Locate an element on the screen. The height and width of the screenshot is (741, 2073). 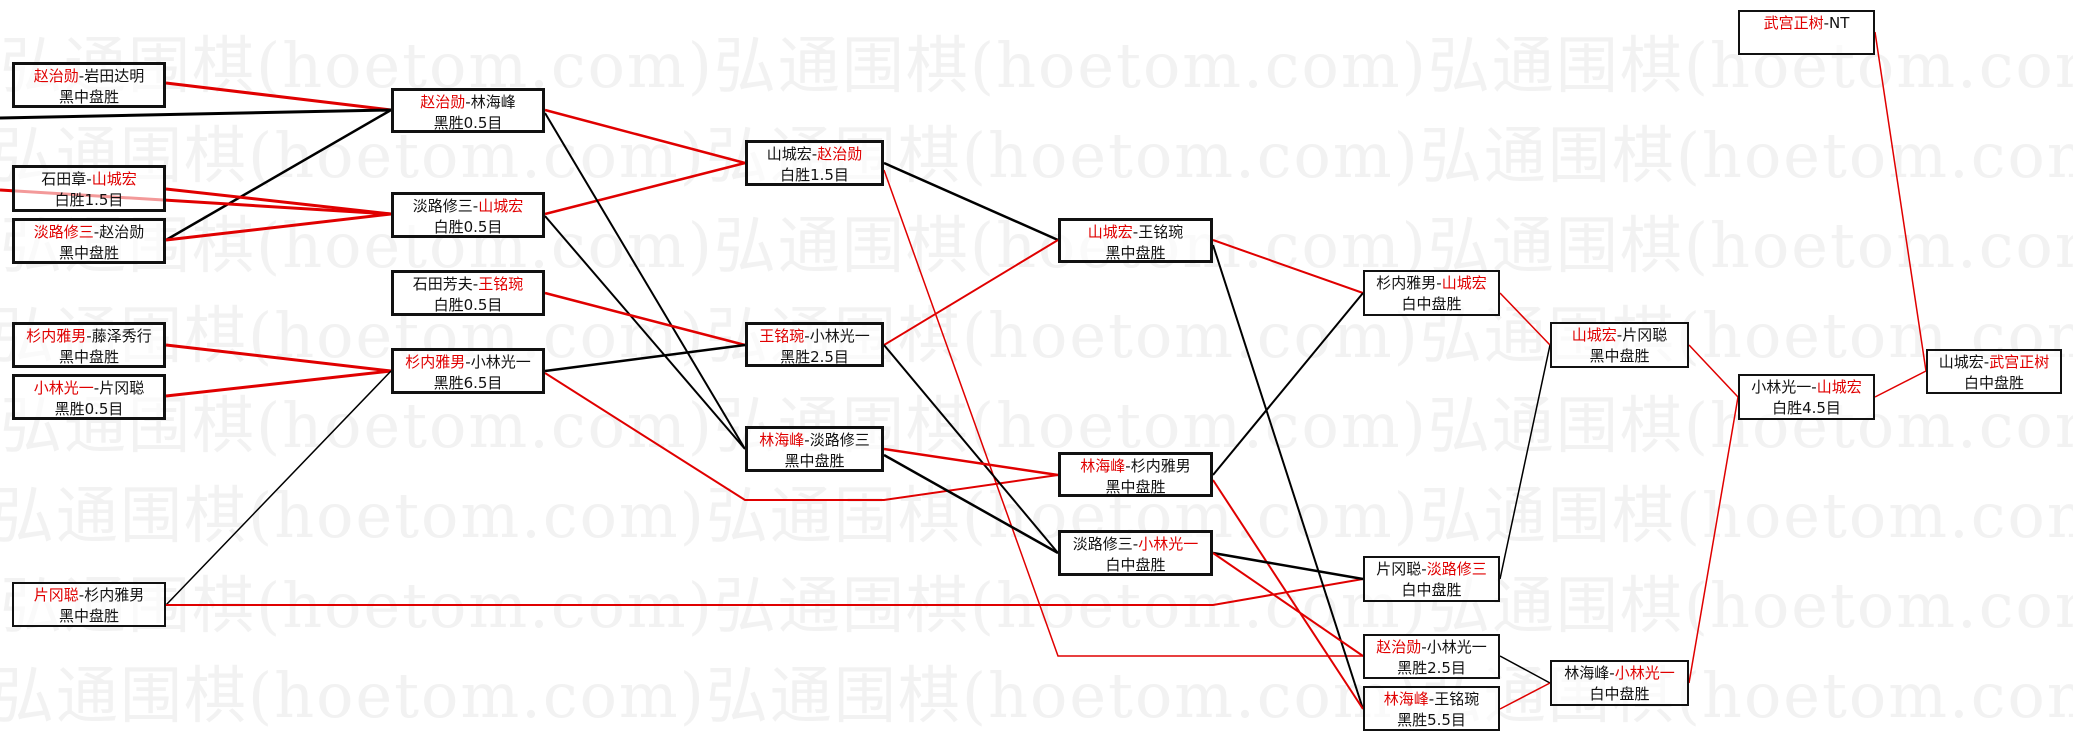
match-box-d3: 淡路修三-小林光一 白中盘胜 is located at coordinates (1135, 553).